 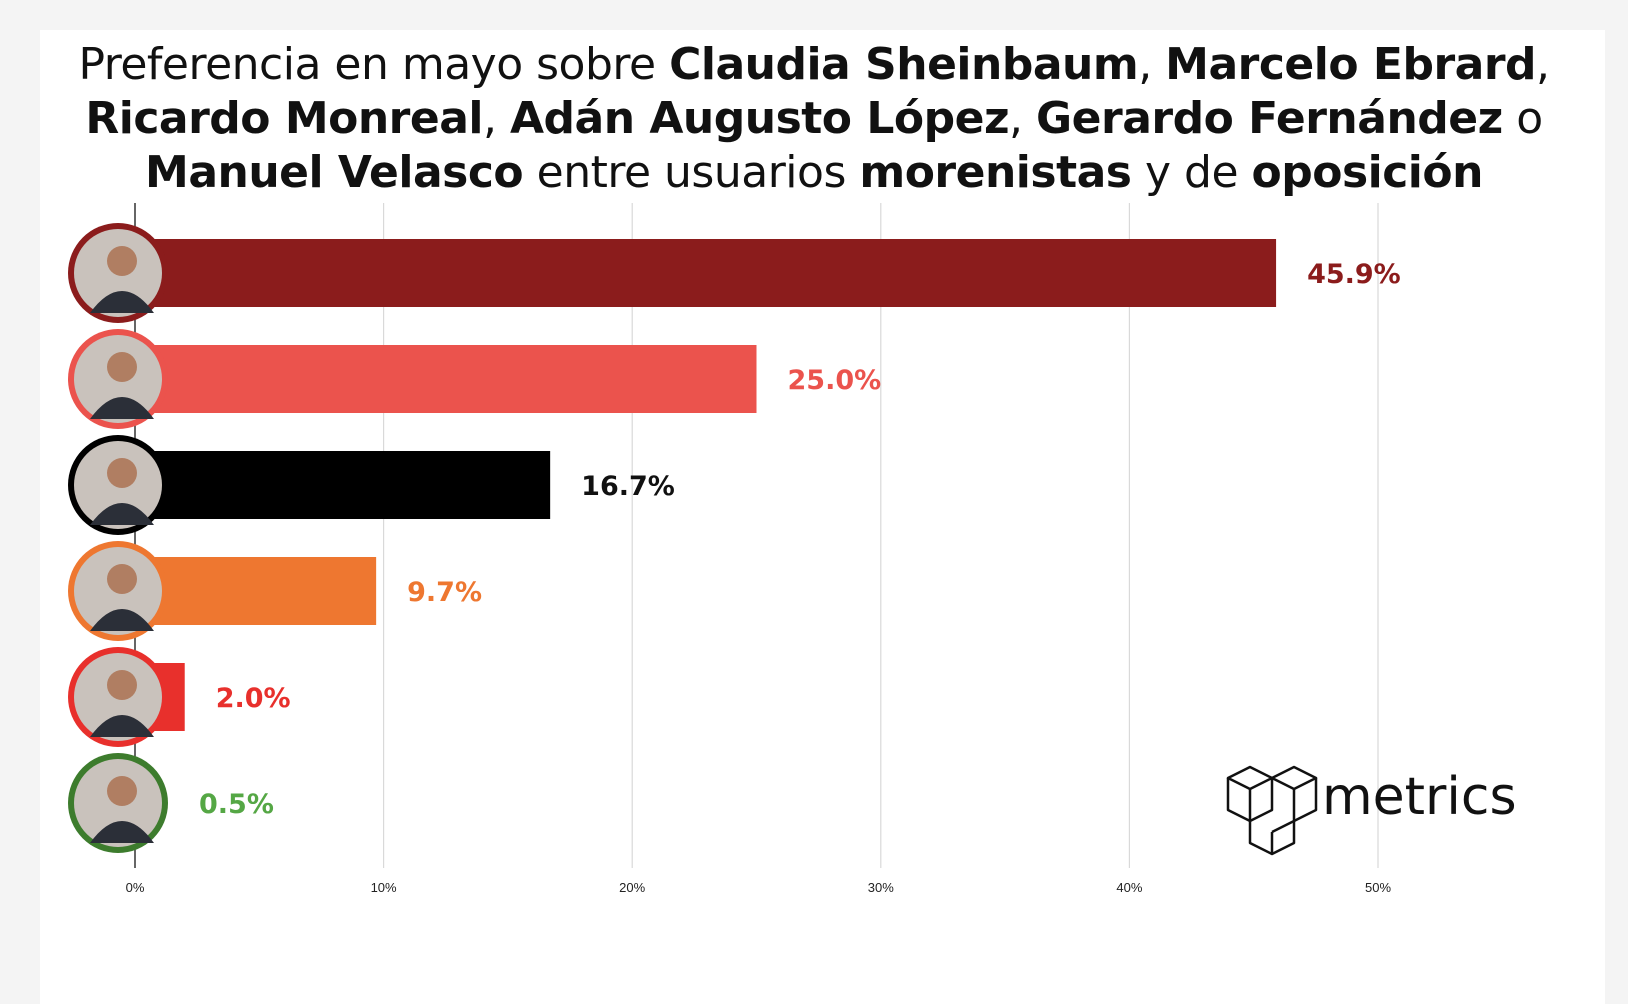 What do you see at coordinates (1354, 274) in the screenshot?
I see `value-label: 45.9%` at bounding box center [1354, 274].